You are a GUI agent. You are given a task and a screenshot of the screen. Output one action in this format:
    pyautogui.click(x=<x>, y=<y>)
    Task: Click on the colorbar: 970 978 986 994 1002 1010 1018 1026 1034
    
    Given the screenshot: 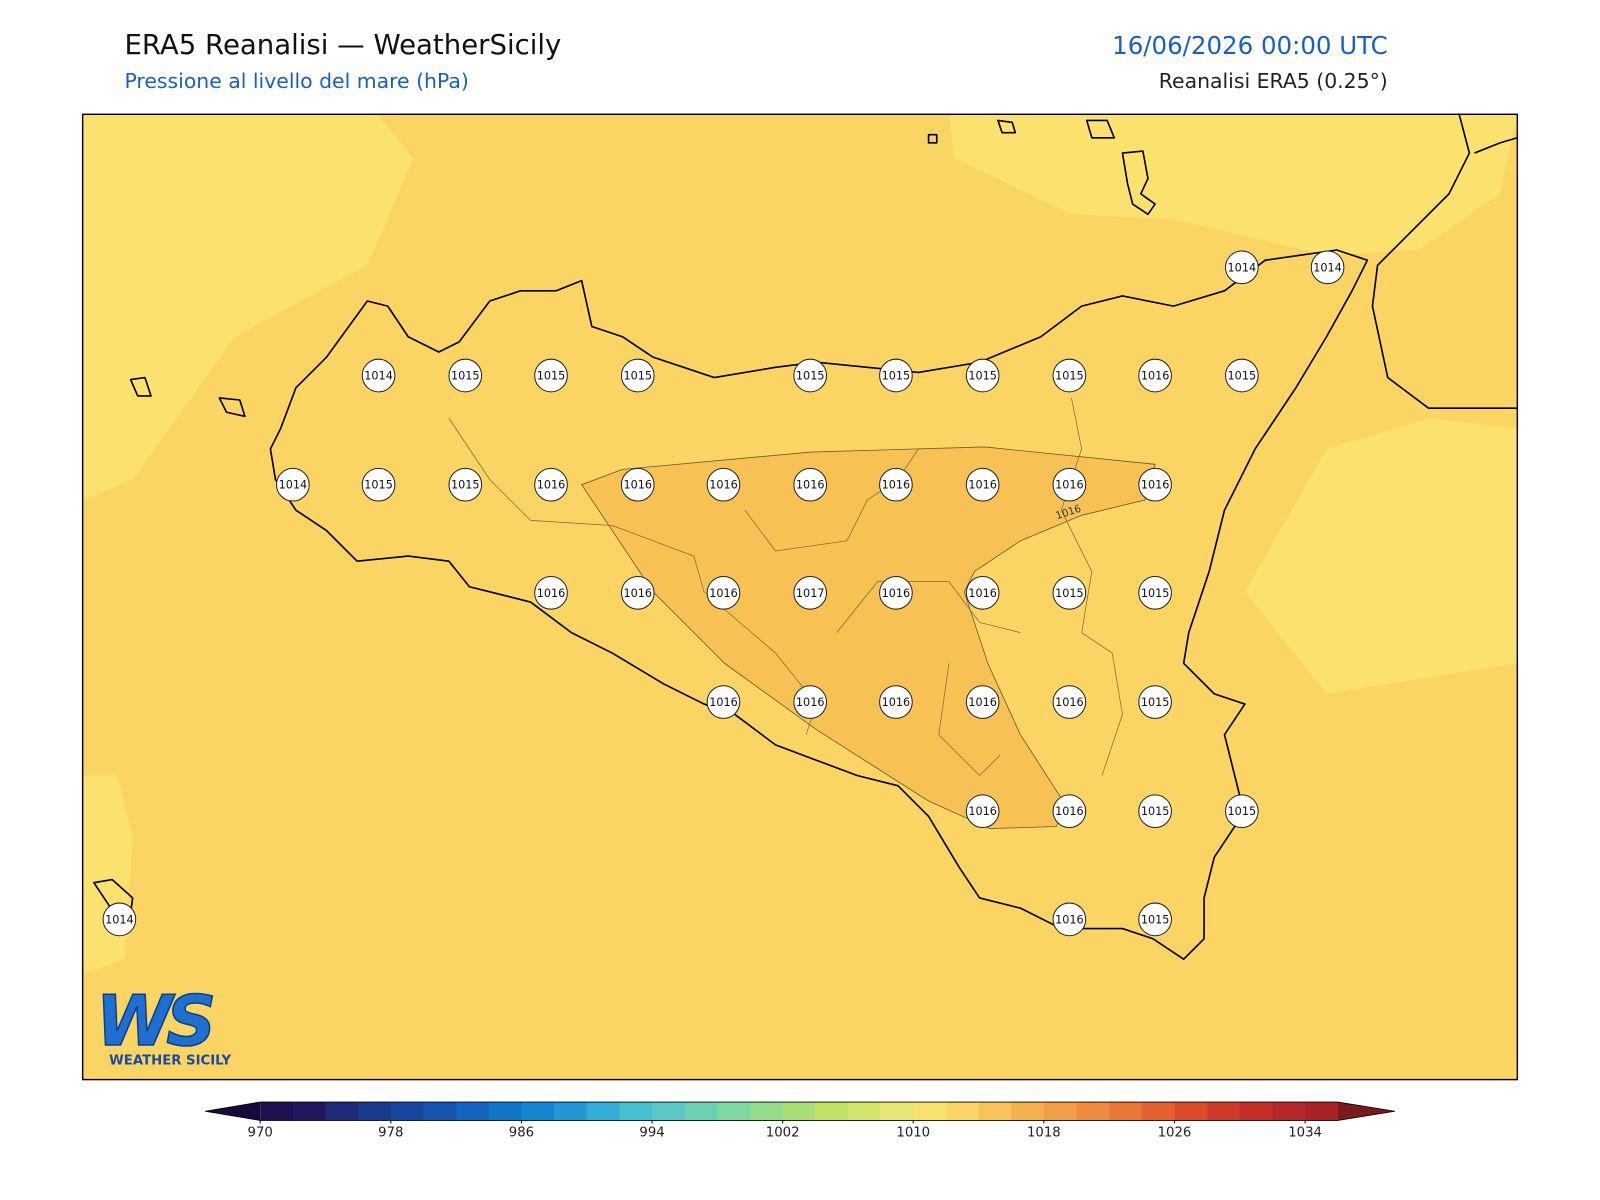 What is the action you would take?
    pyautogui.click(x=800, y=1121)
    